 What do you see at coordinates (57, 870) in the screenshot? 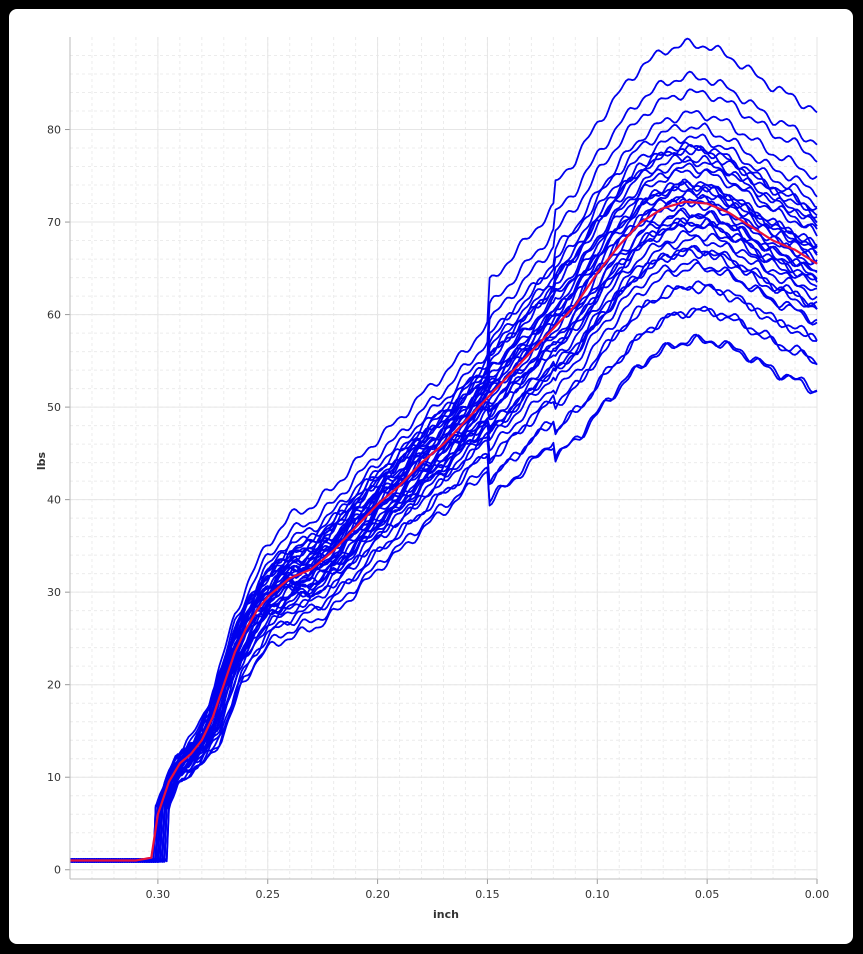
I see `y-tick-label: 0` at bounding box center [57, 870].